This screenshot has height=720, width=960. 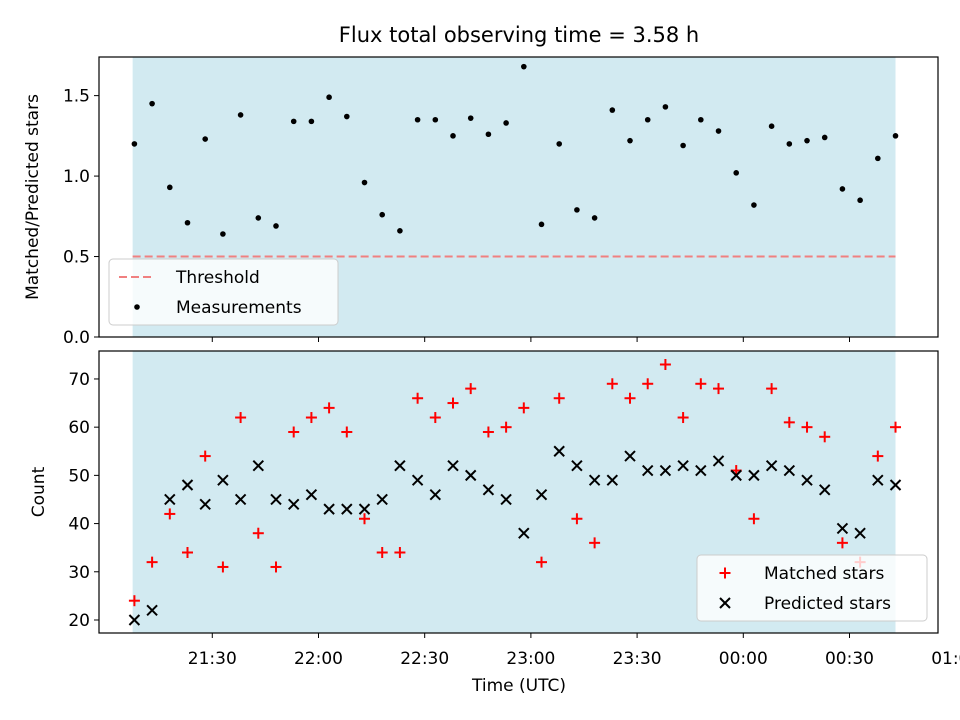 I want to click on x-tick-label: 22:00, so click(x=318, y=659).